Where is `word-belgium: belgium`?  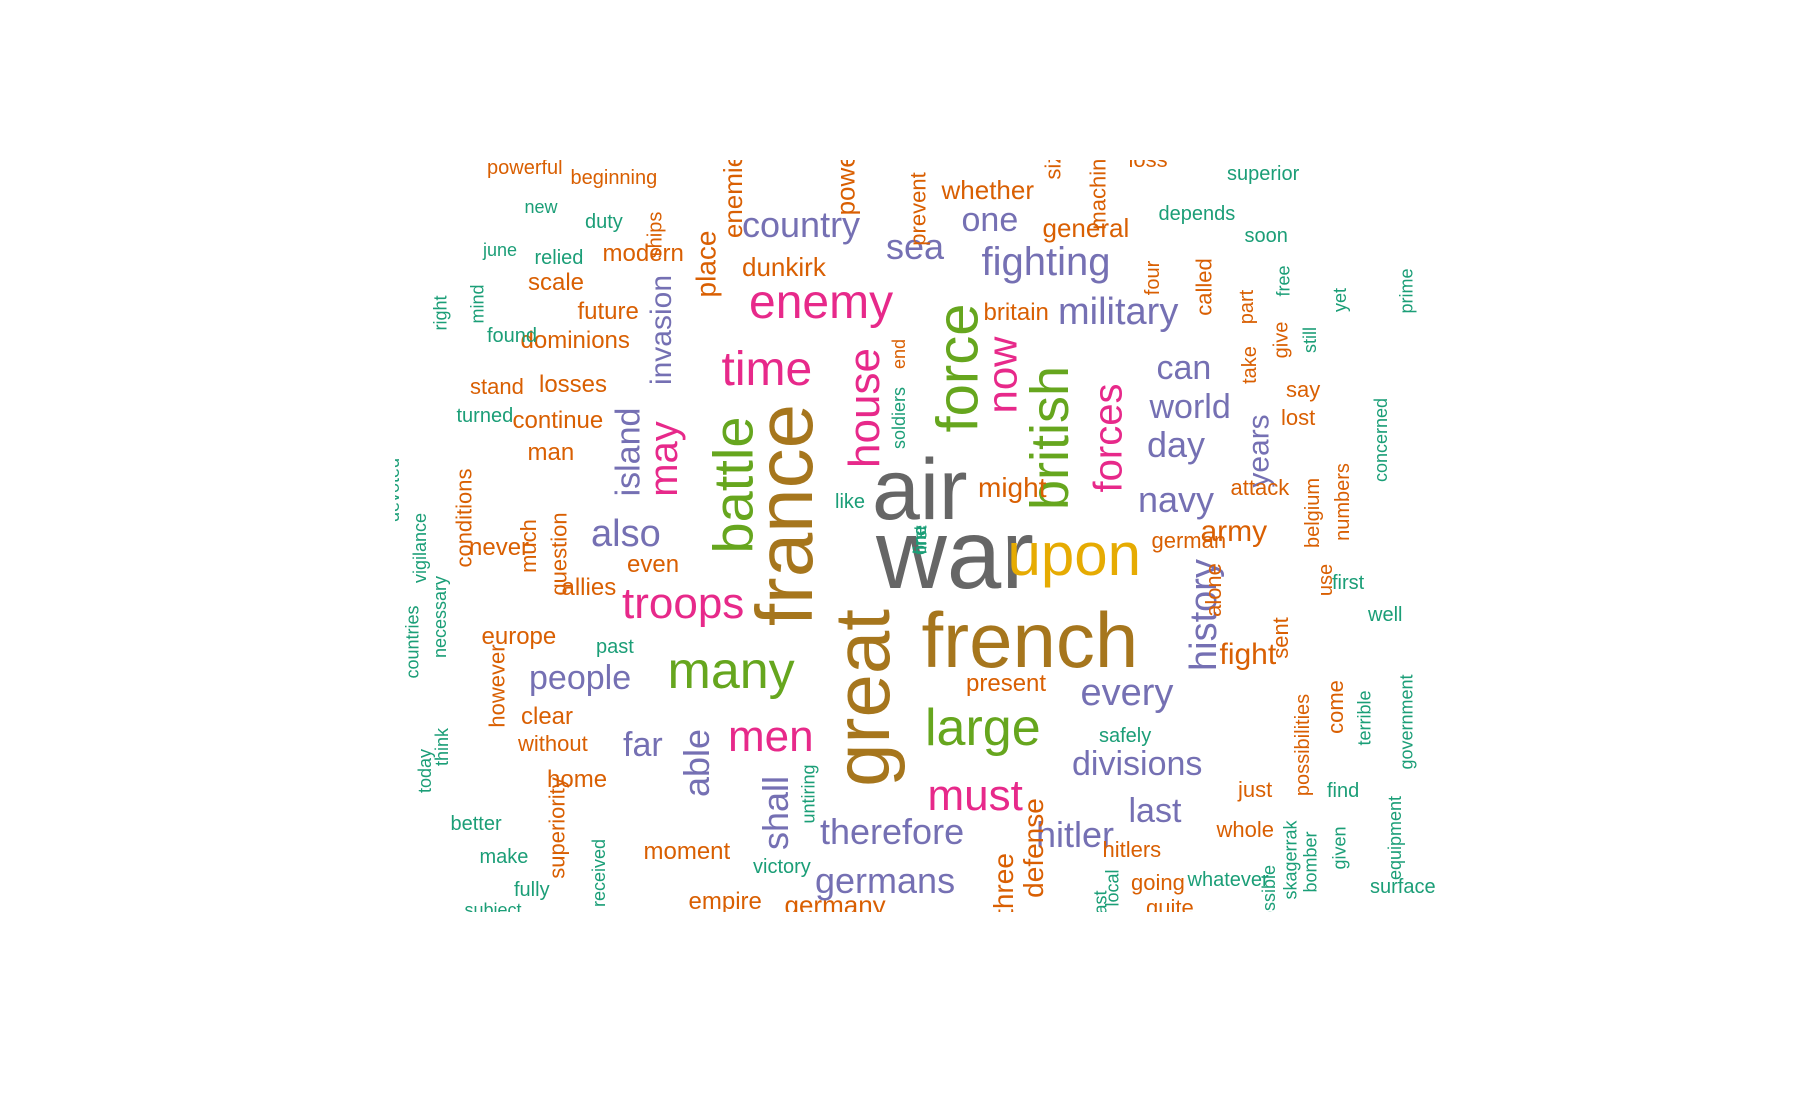
word-belgium: belgium is located at coordinates (1313, 513).